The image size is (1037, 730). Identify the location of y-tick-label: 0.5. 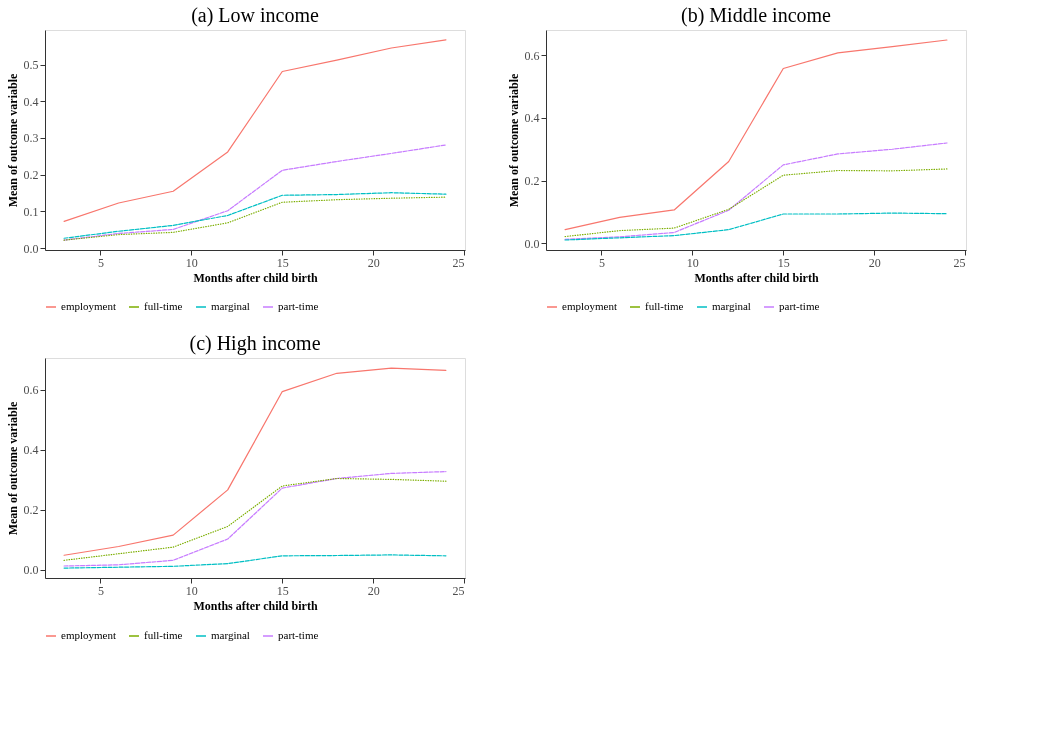
(31, 65).